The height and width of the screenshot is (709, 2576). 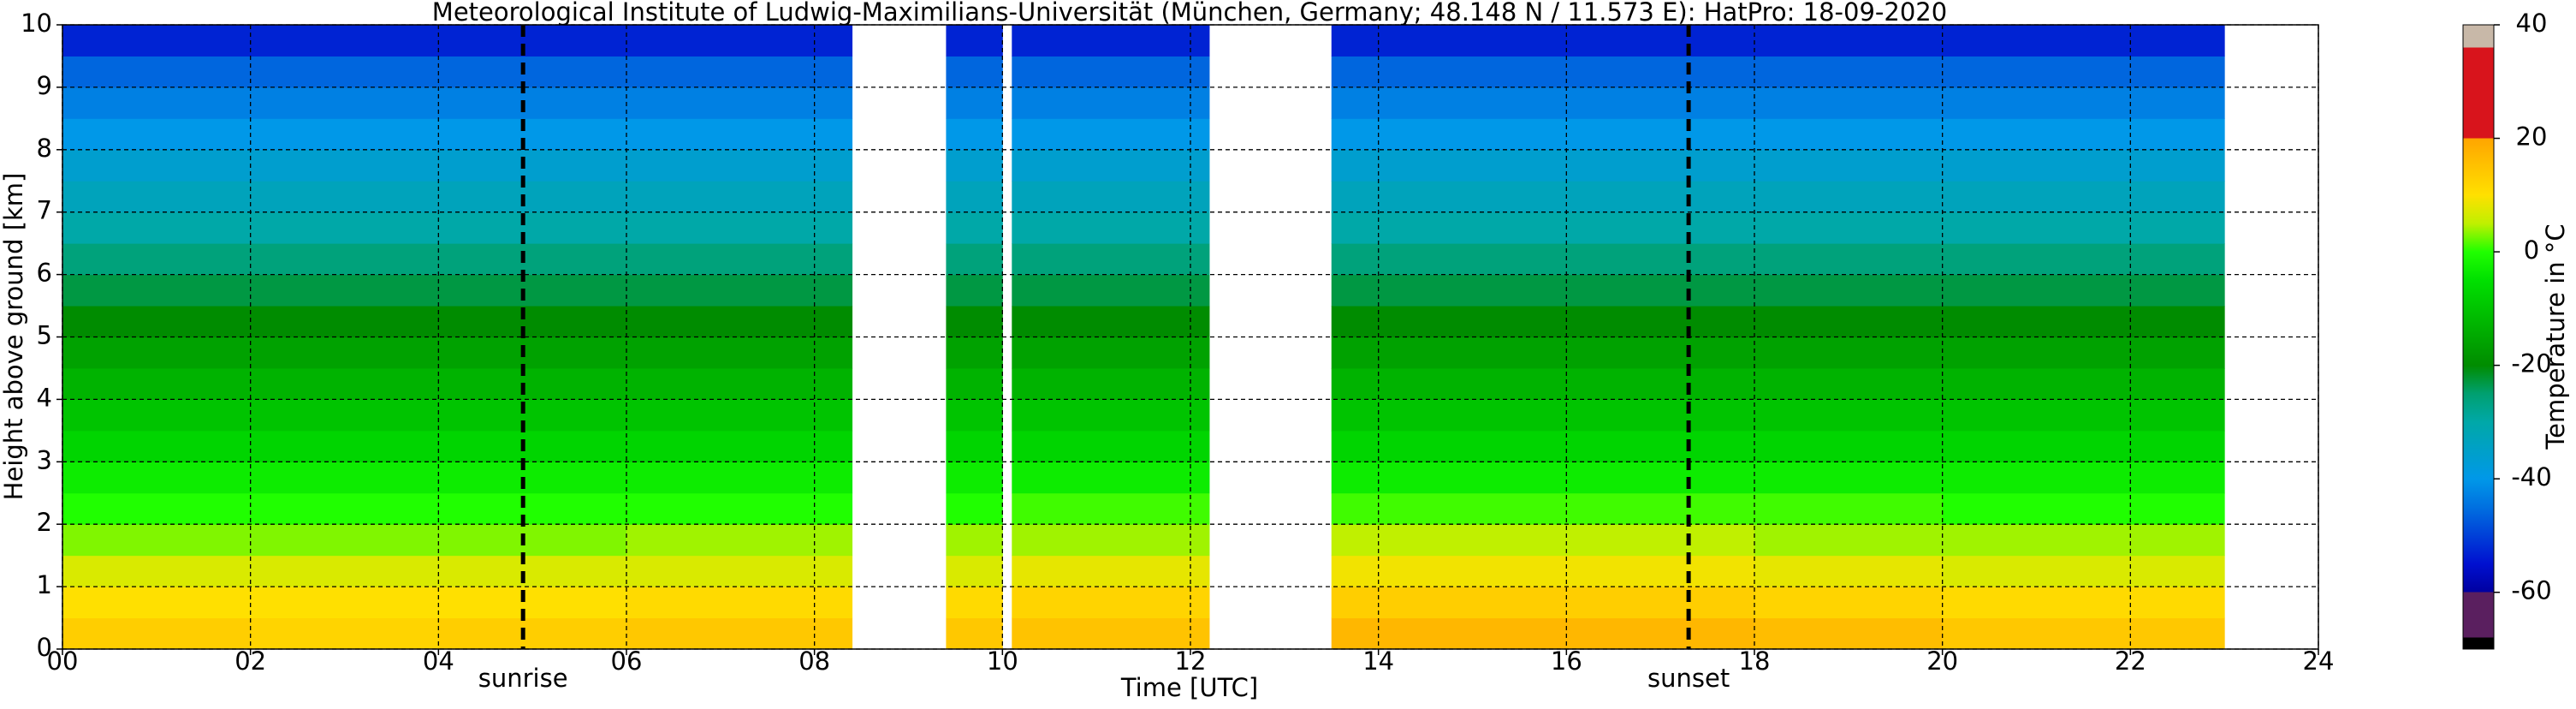 What do you see at coordinates (44, 584) in the screenshot?
I see `y-tick-label: 1` at bounding box center [44, 584].